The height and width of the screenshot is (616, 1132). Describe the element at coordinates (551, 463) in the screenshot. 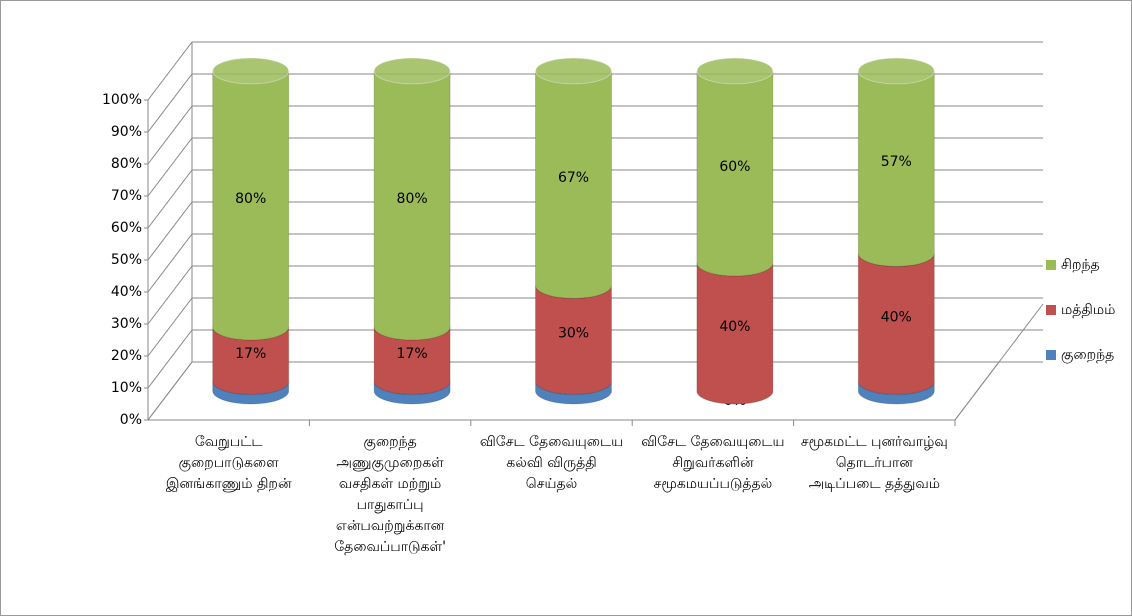

I see `x-tick-label: விசேட தேவையுடைய கல்வி விருத்தி செய்தல்` at that location.